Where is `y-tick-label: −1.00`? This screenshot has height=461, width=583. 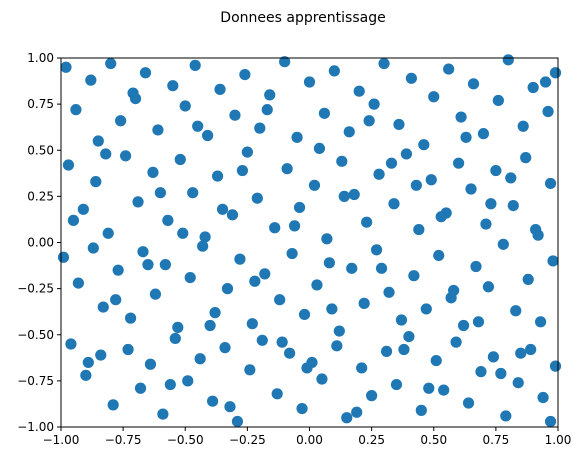
y-tick-label: −1.00 is located at coordinates (35, 427).